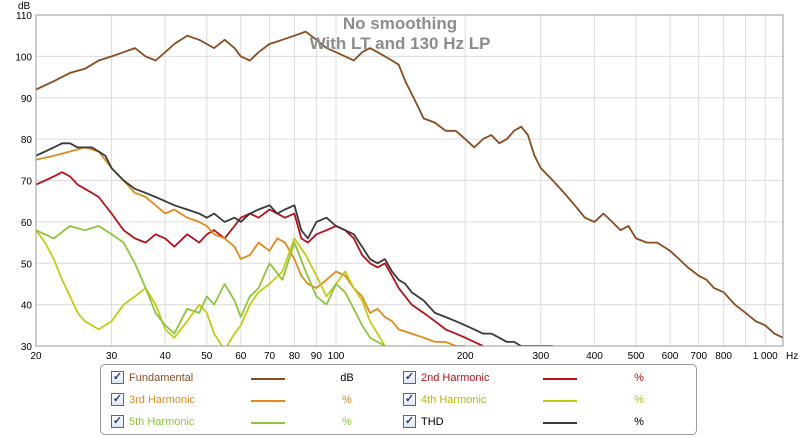  What do you see at coordinates (792, 356) in the screenshot?
I see `x-axis-label: Hz` at bounding box center [792, 356].